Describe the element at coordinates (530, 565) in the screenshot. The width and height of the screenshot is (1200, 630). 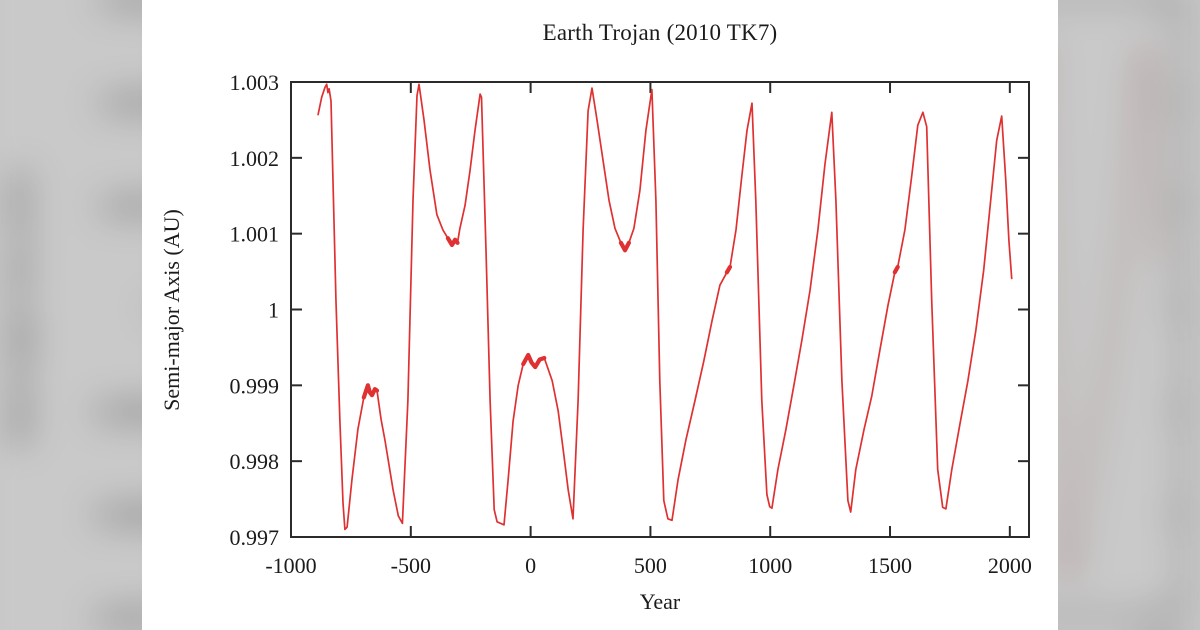
I see `svg-text: 0` at that location.